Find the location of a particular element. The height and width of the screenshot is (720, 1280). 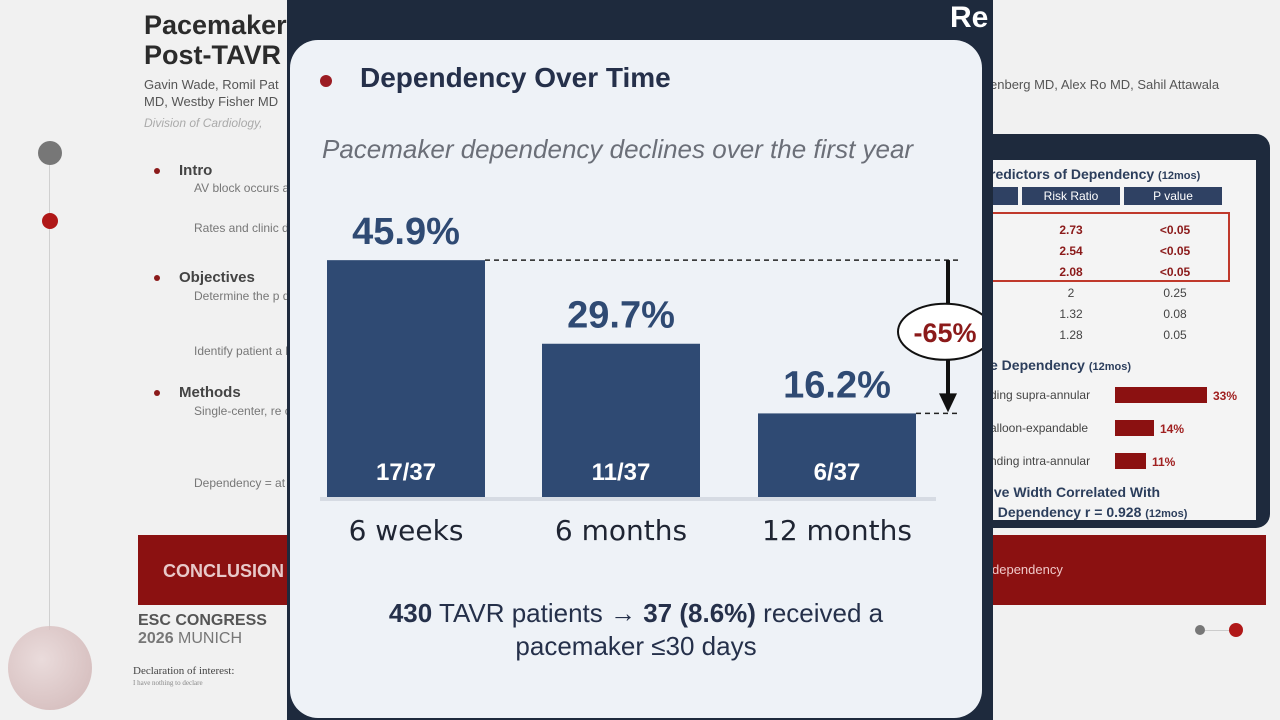

chart-inner-label: 6/37 is located at coordinates (837, 472).